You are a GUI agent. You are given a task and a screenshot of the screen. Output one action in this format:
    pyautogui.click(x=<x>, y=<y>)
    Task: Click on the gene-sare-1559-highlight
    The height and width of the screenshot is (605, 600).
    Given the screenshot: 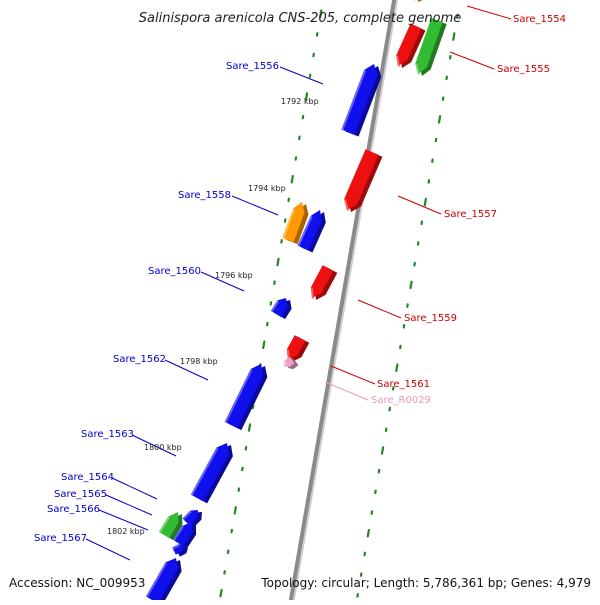 What is the action you would take?
    pyautogui.click(x=312, y=293)
    